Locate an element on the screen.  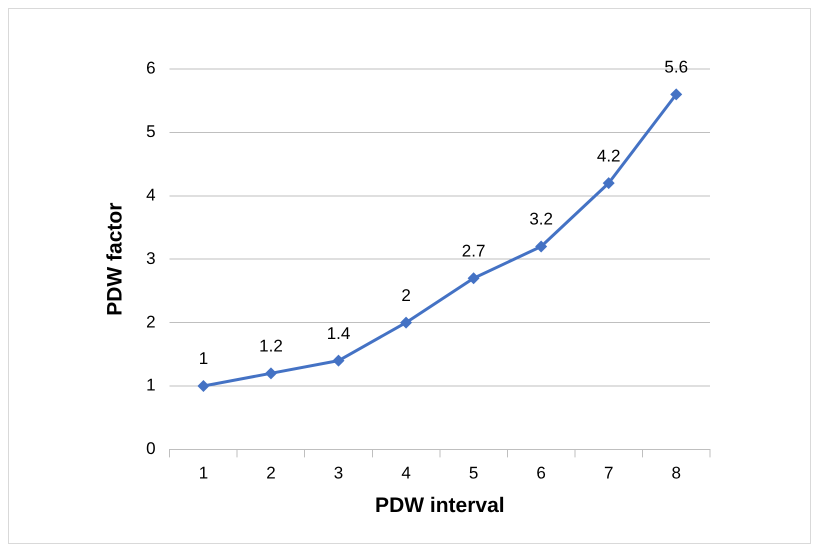
y-axis-title: PDW factor is located at coordinates (114, 259).